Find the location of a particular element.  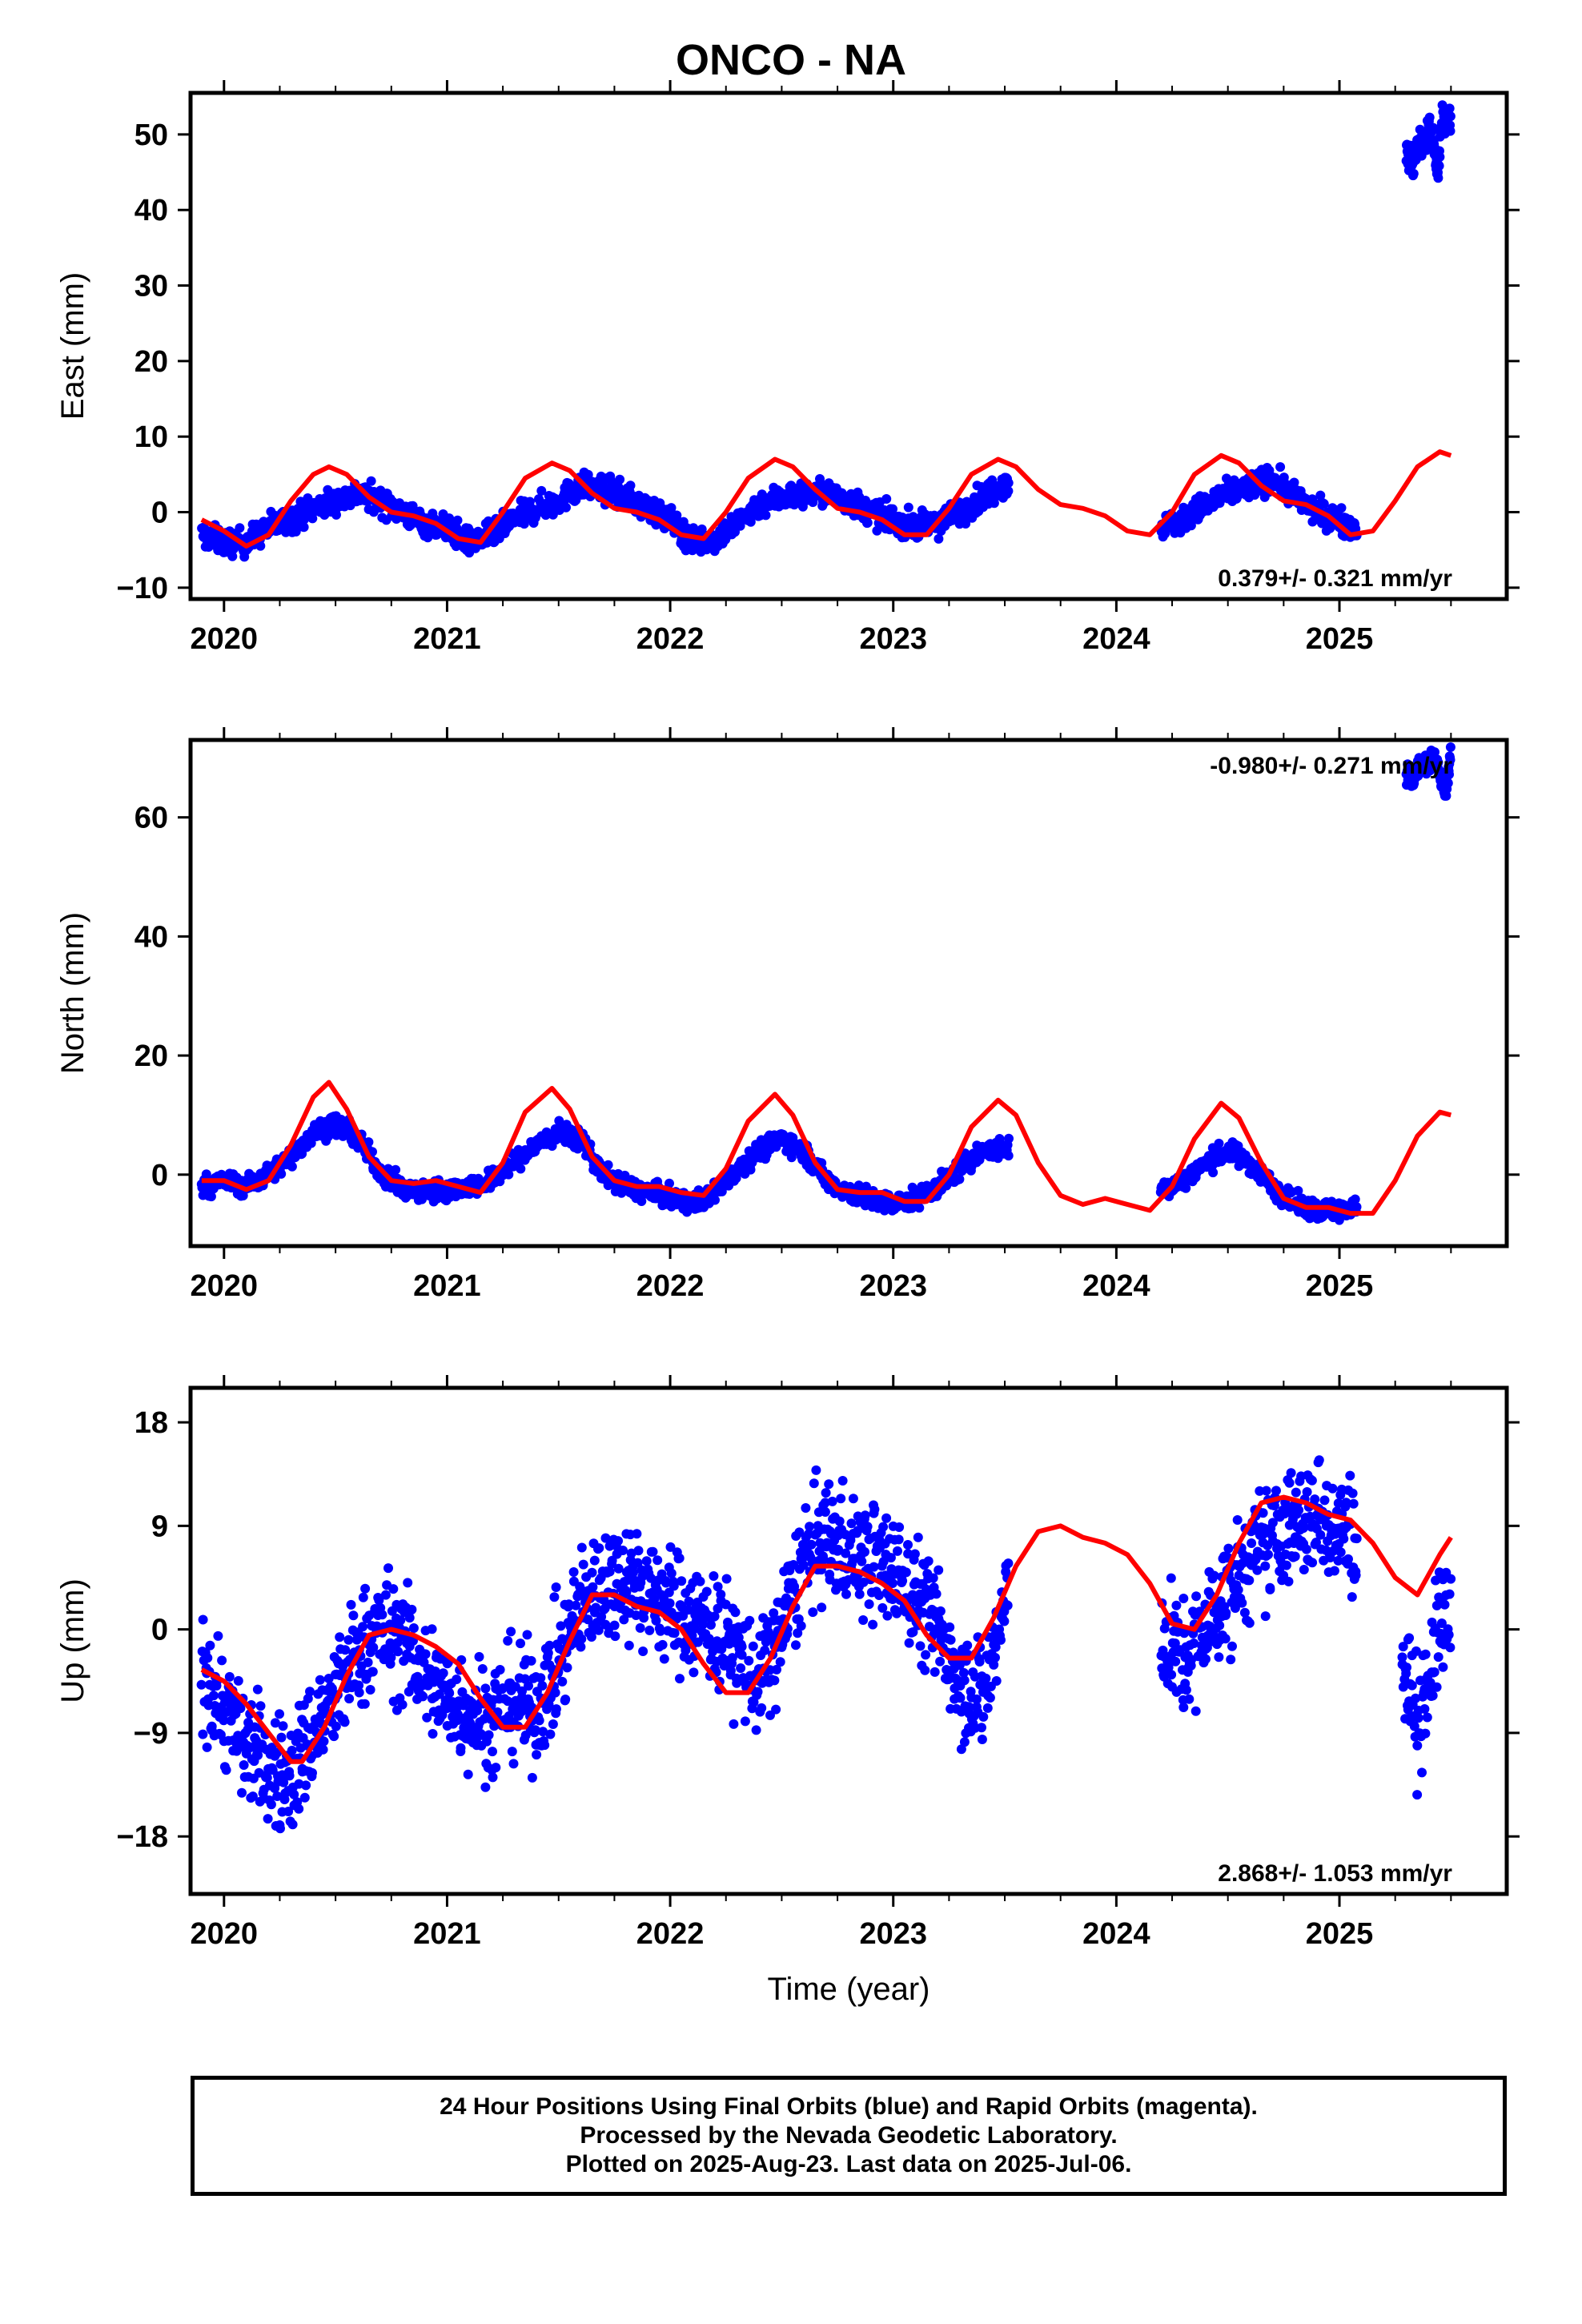

x-tick-label: 2022 is located at coordinates (671, 1286).